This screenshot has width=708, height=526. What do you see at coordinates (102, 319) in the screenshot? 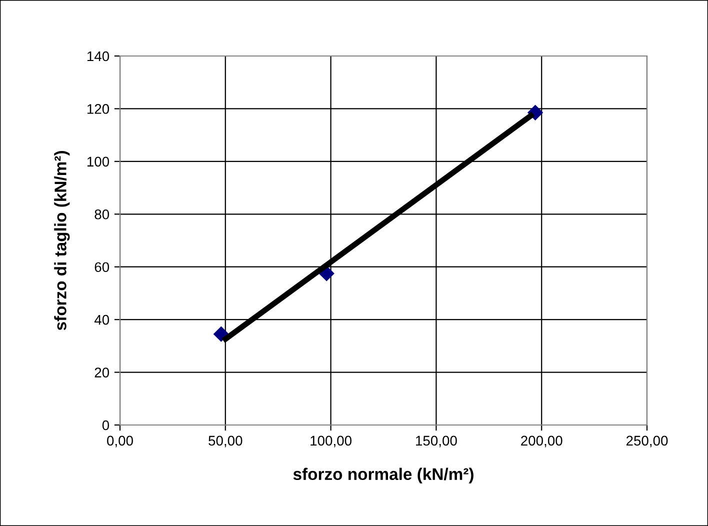
I see `y-tick-label: 40` at bounding box center [102, 319].